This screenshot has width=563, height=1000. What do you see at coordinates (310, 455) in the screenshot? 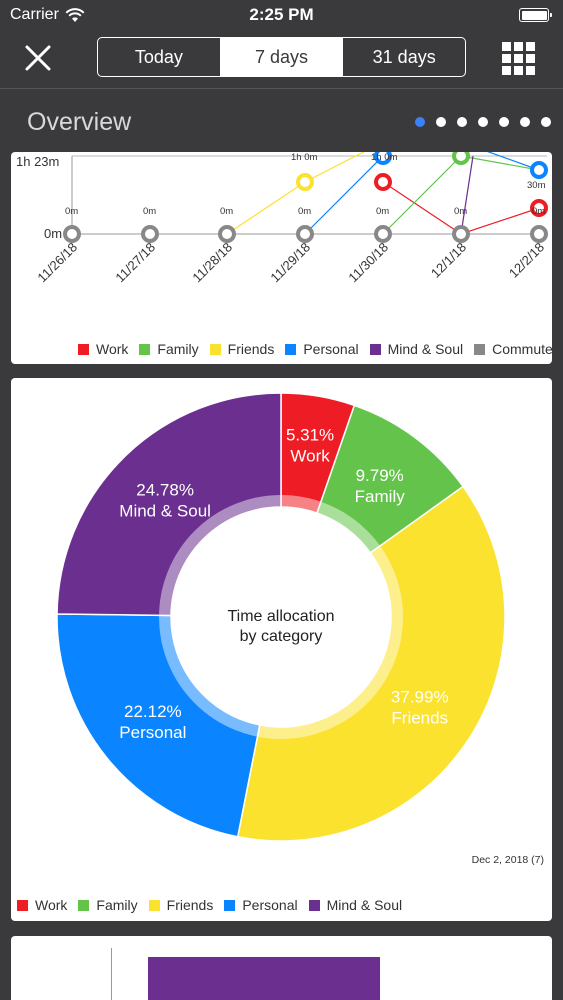
I see `slice-category-label: Work` at bounding box center [310, 455].